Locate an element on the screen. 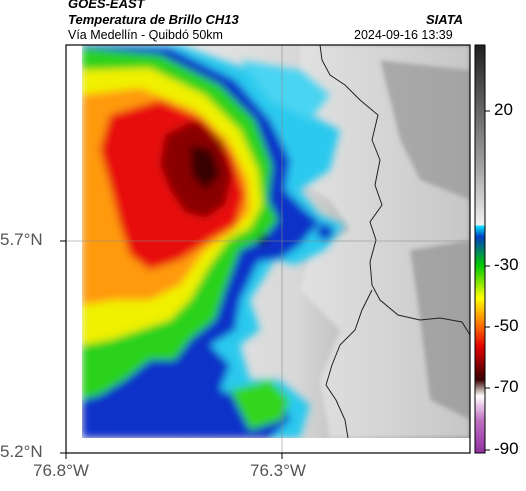 Image resolution: width=526 pixels, height=491 pixels. satellite-name: GOES-EAST is located at coordinates (106, 5).